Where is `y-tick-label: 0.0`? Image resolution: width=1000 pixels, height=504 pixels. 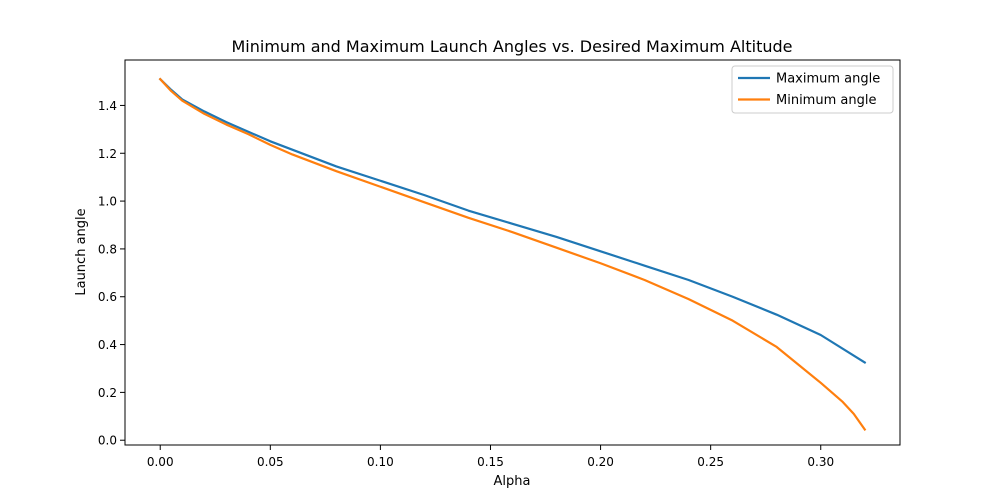
y-tick-label: 0.0 is located at coordinates (107, 441).